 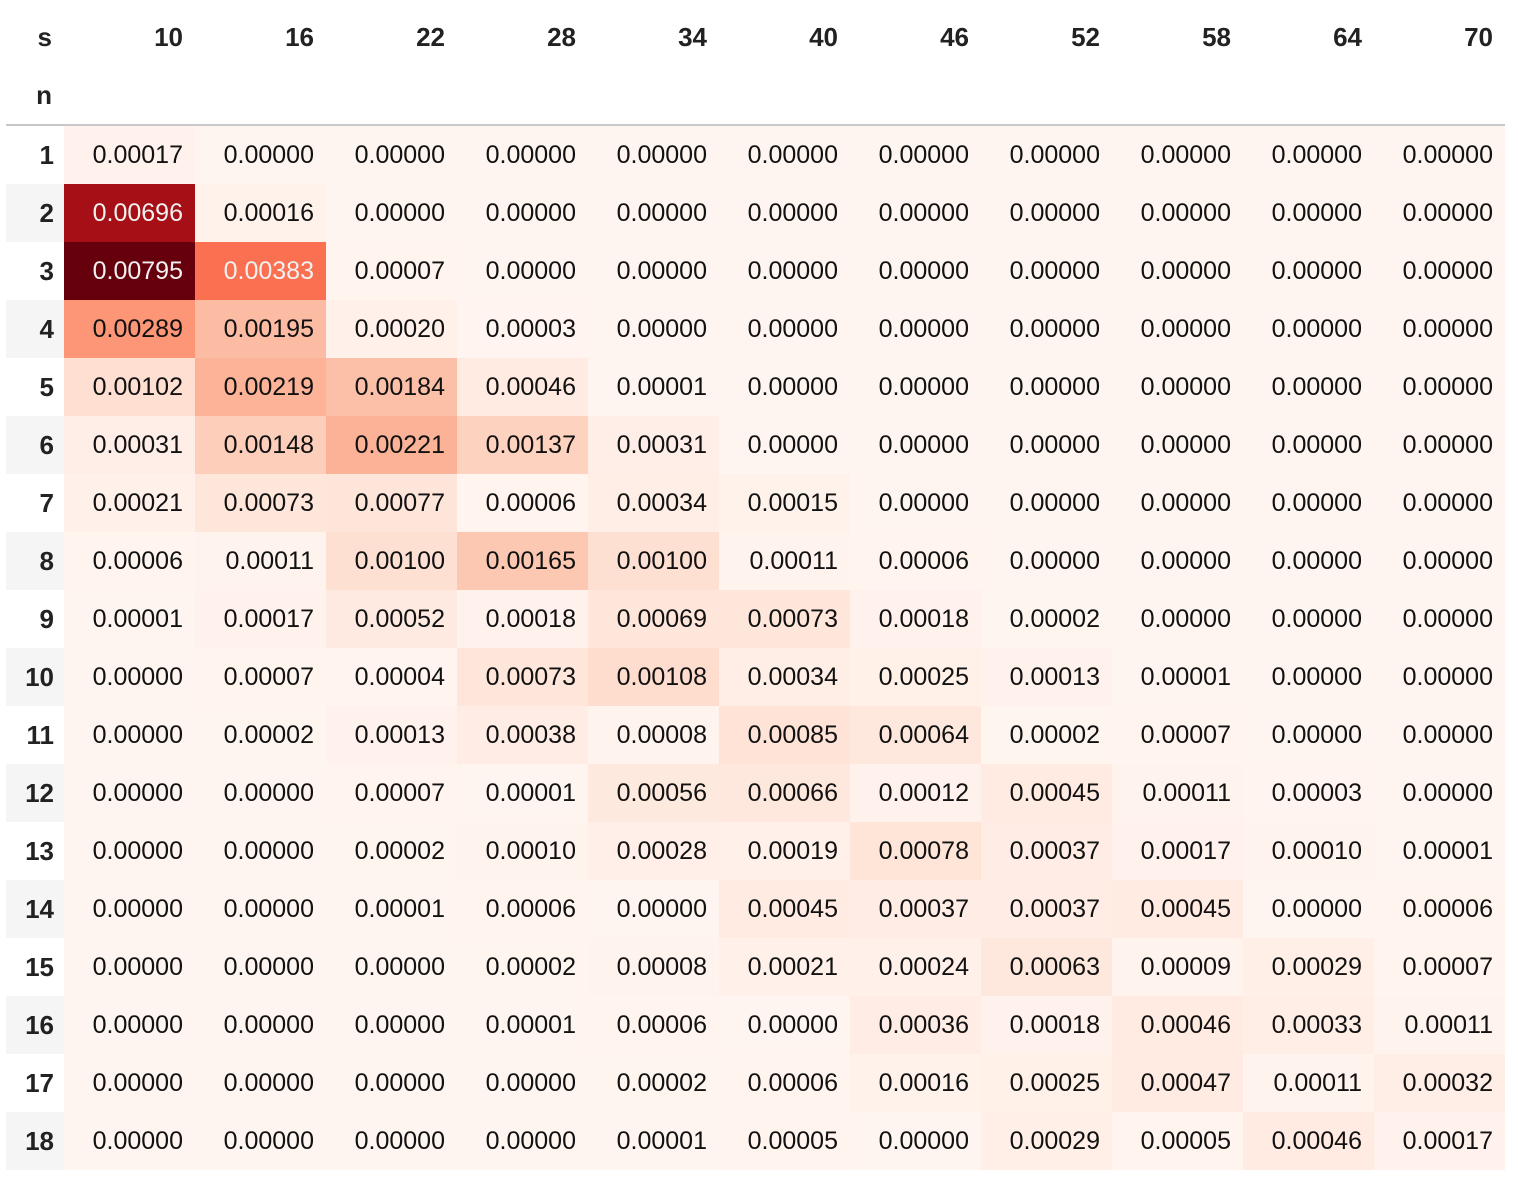 What do you see at coordinates (35, 793) in the screenshot?
I see `row-index-n-12: 12` at bounding box center [35, 793].